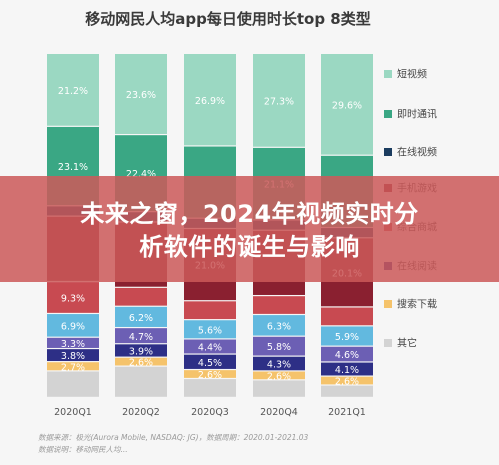 Image resolution: width=499 pixels, height=465 pixels. I want to click on x-tick-label: 2021Q1, so click(347, 412).